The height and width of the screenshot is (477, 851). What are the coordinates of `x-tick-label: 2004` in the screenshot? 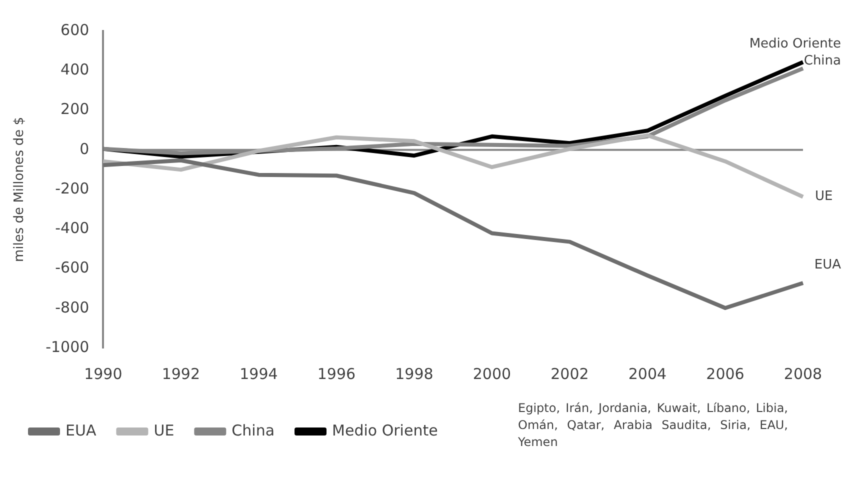 It's located at (647, 373).